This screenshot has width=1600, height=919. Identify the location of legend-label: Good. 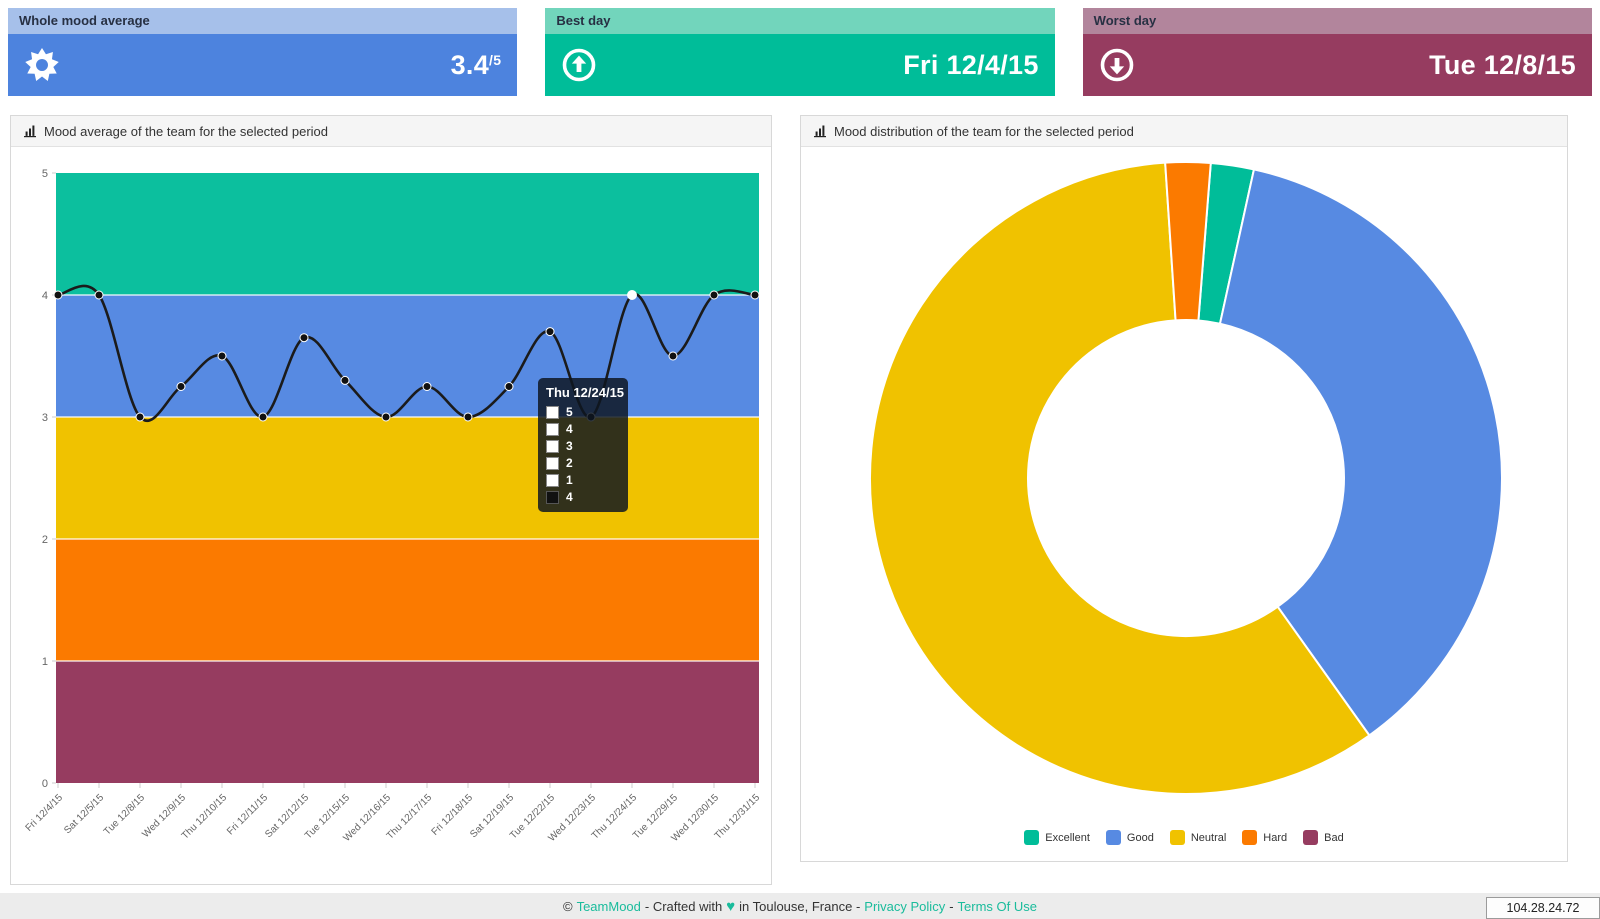
(1140, 837).